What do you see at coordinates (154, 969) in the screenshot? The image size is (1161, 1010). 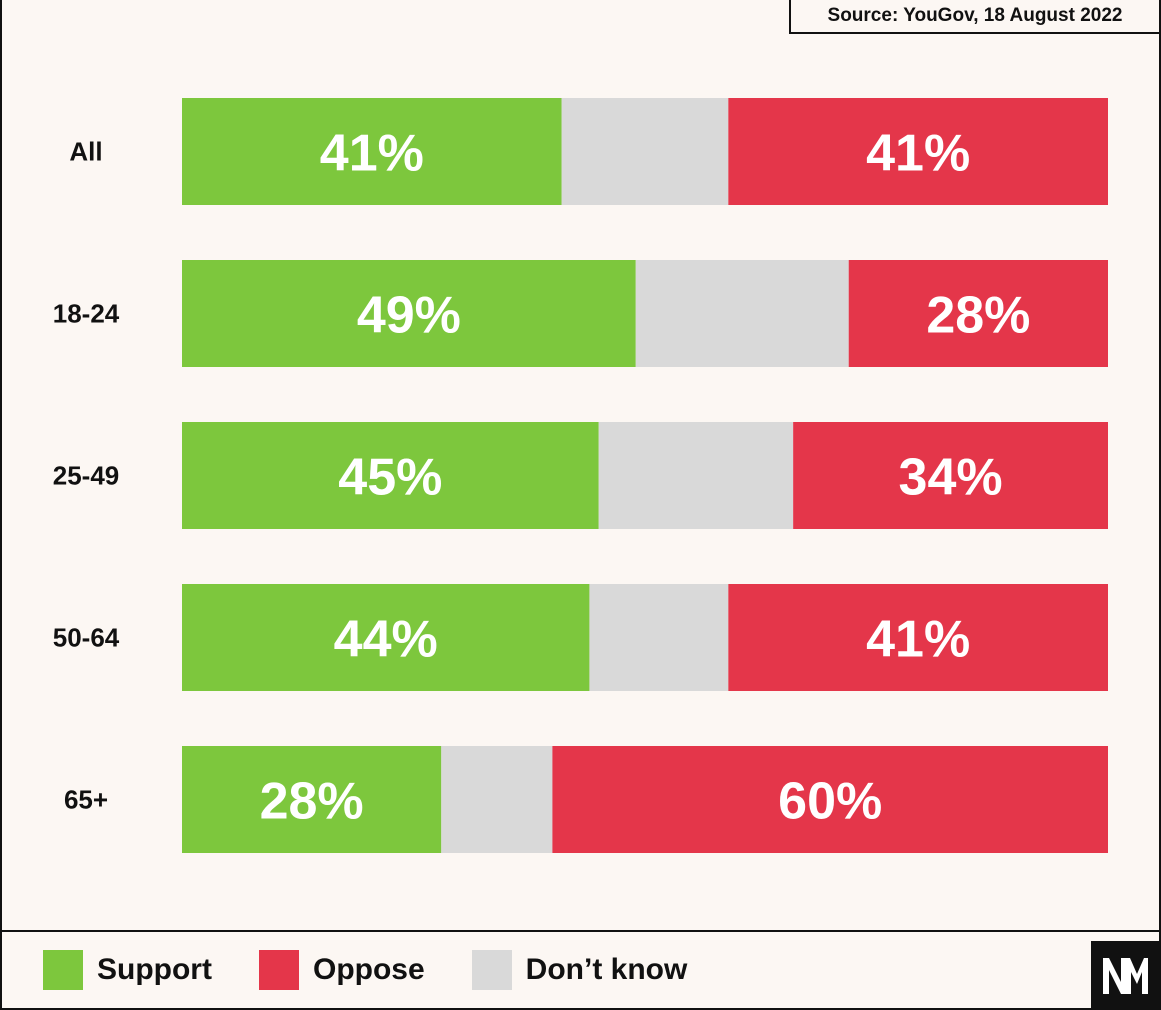 I see `legend-label: Support` at bounding box center [154, 969].